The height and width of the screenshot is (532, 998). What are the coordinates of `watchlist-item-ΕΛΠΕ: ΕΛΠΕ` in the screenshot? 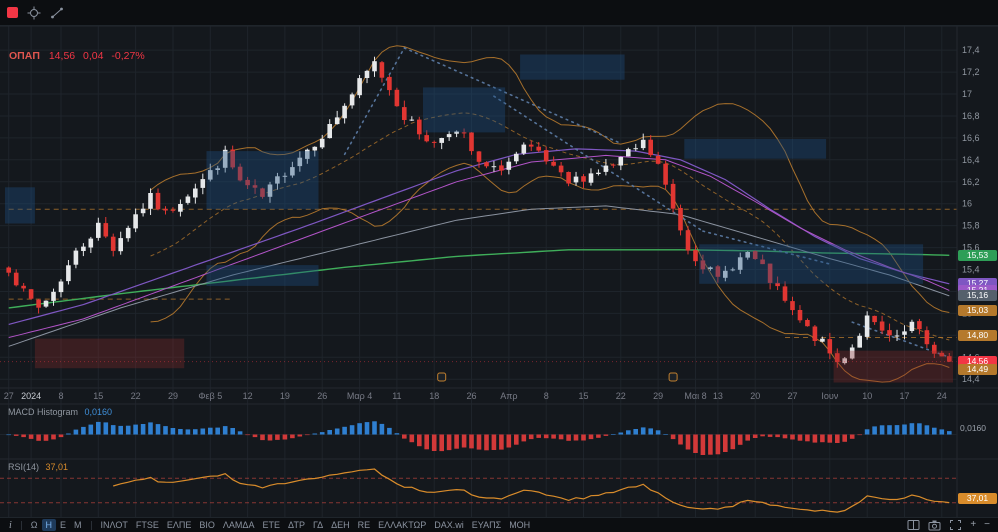 It's located at (179, 525).